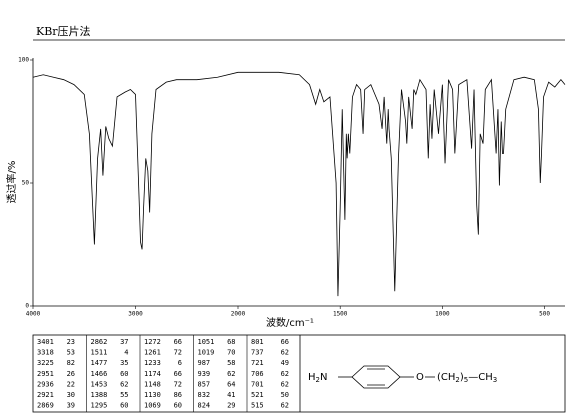 The width and height of the screenshot is (570, 417). What do you see at coordinates (99, 353) in the screenshot?
I see `peak-wavenumber: 1511` at bounding box center [99, 353].